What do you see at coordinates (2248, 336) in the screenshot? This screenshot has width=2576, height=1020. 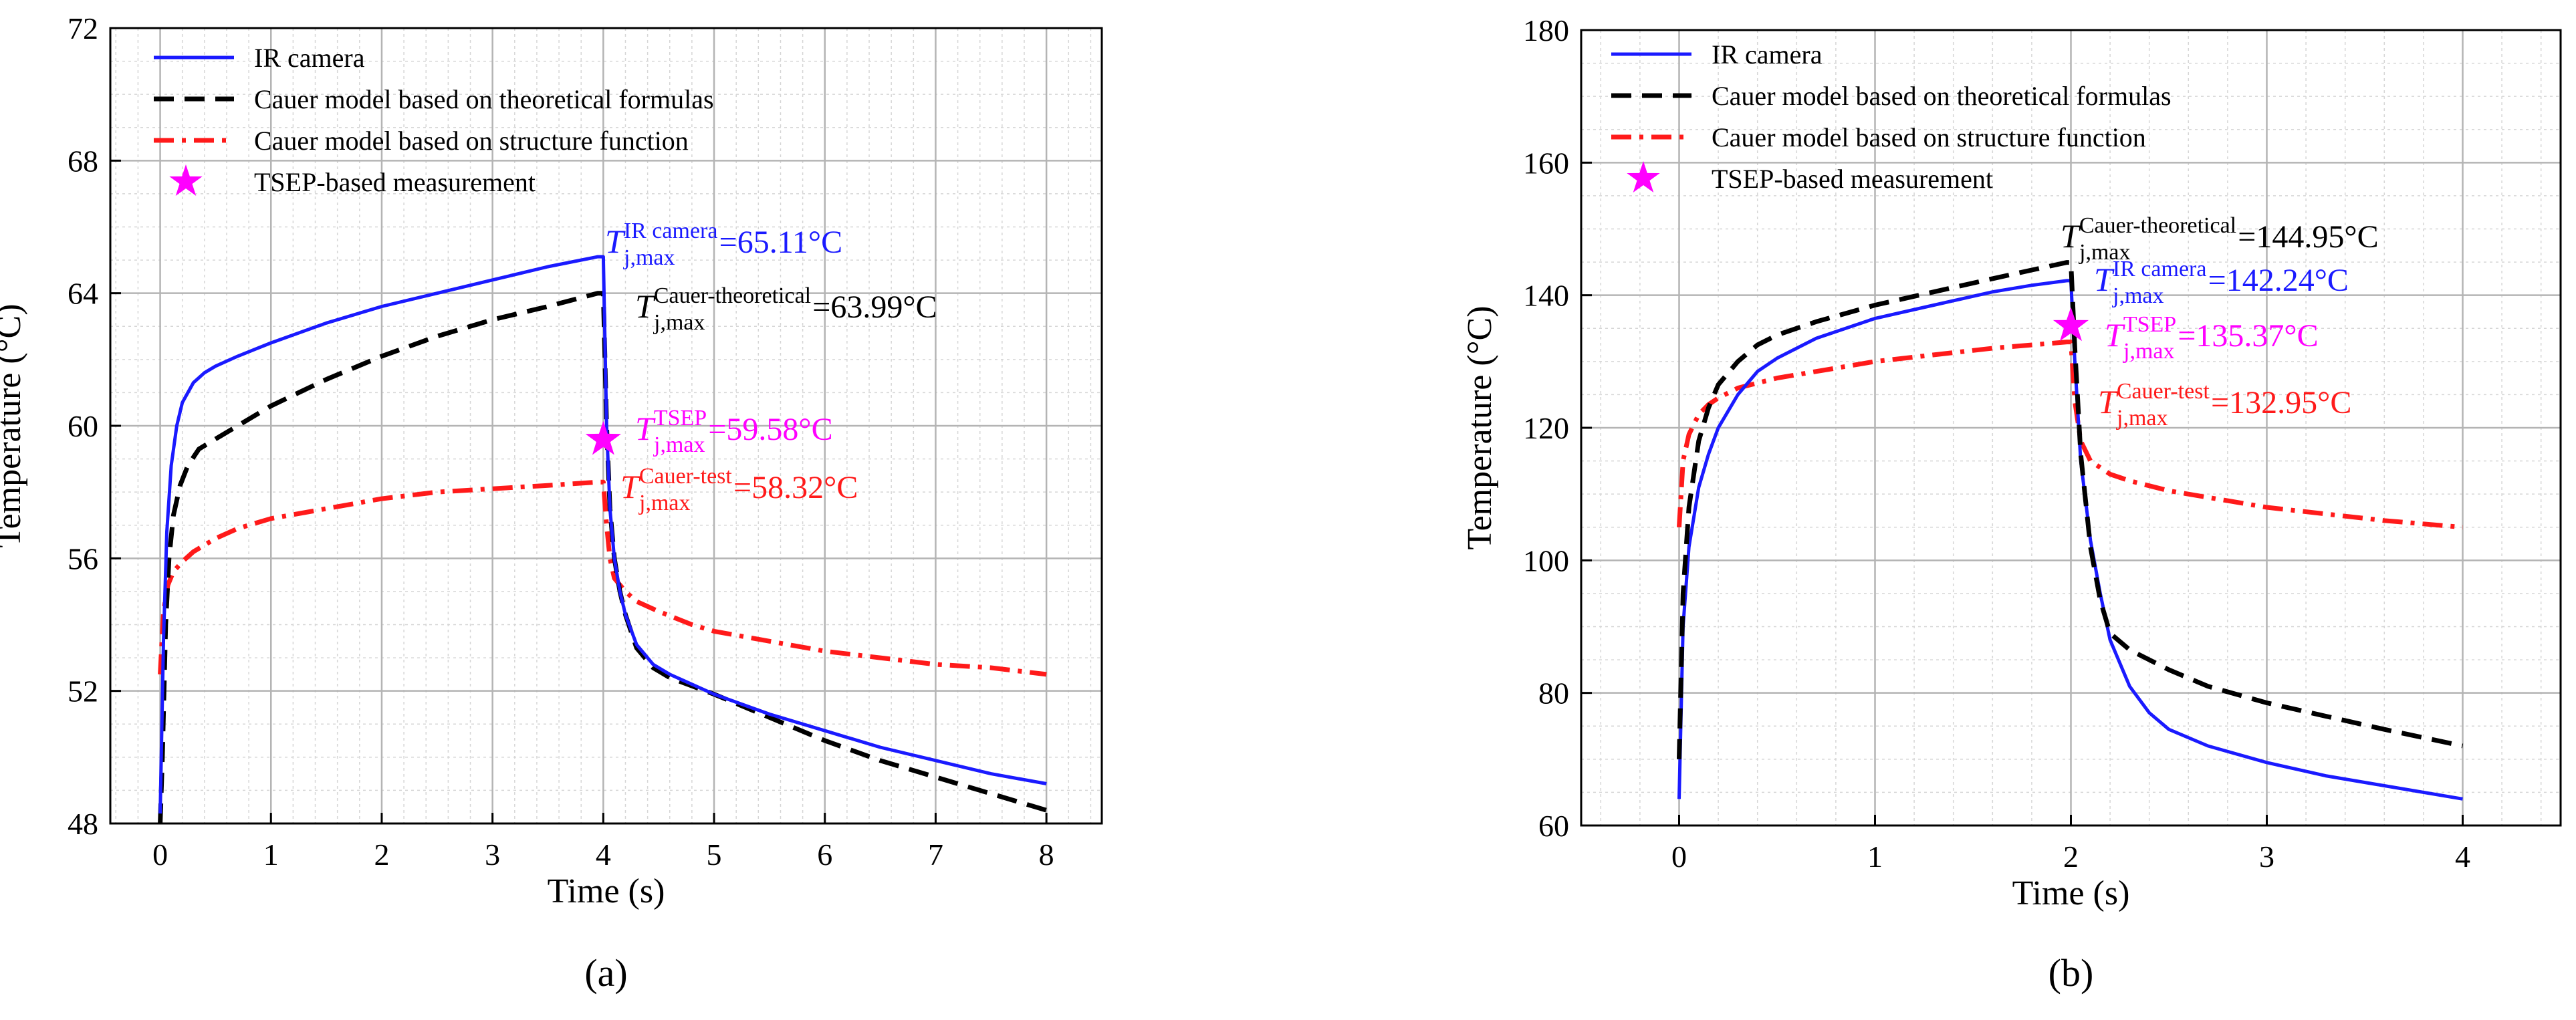 I see `annotation-value: =135.37°C` at bounding box center [2248, 336].